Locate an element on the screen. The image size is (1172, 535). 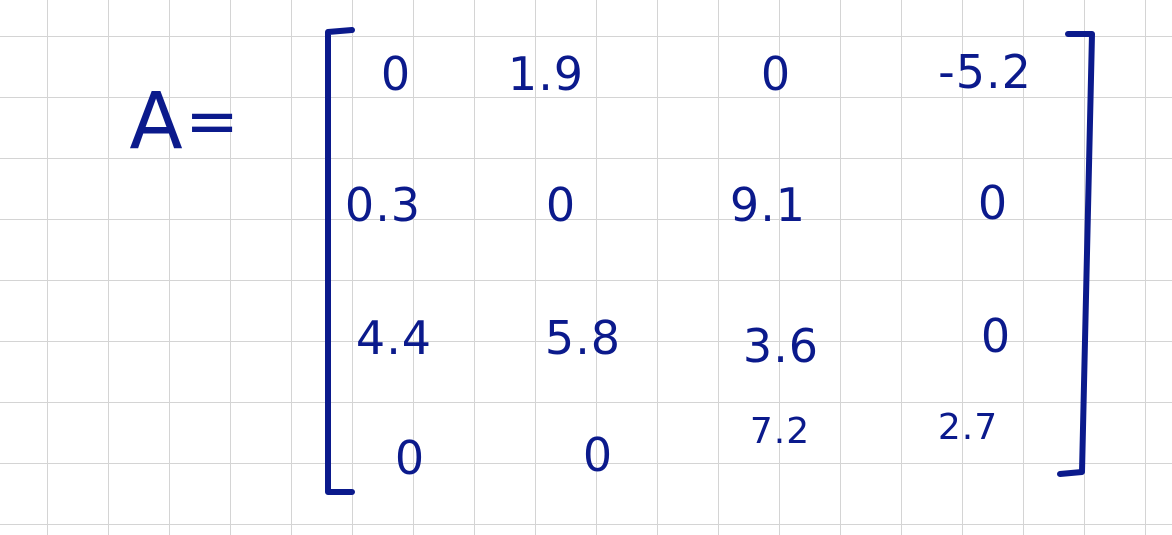
matrix-cell-r2-c1: 0.3 is located at coordinates (383, 205).